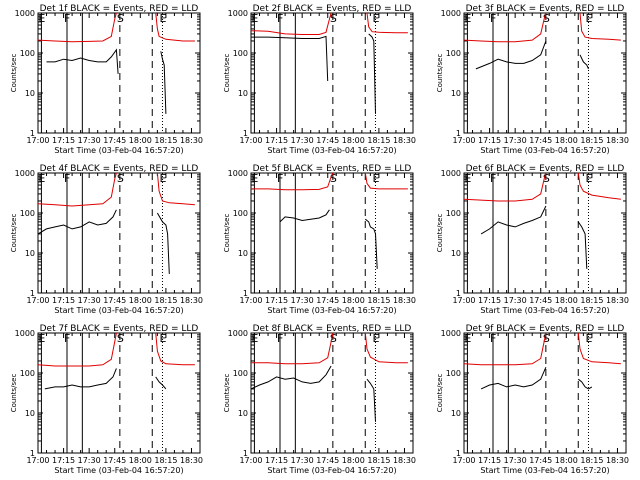 Image resolution: width=640 pixels, height=480 pixels. Describe the element at coordinates (119, 329) in the screenshot. I see `chart-title: Det 7f BLACK = Events, RED = LLD` at that location.